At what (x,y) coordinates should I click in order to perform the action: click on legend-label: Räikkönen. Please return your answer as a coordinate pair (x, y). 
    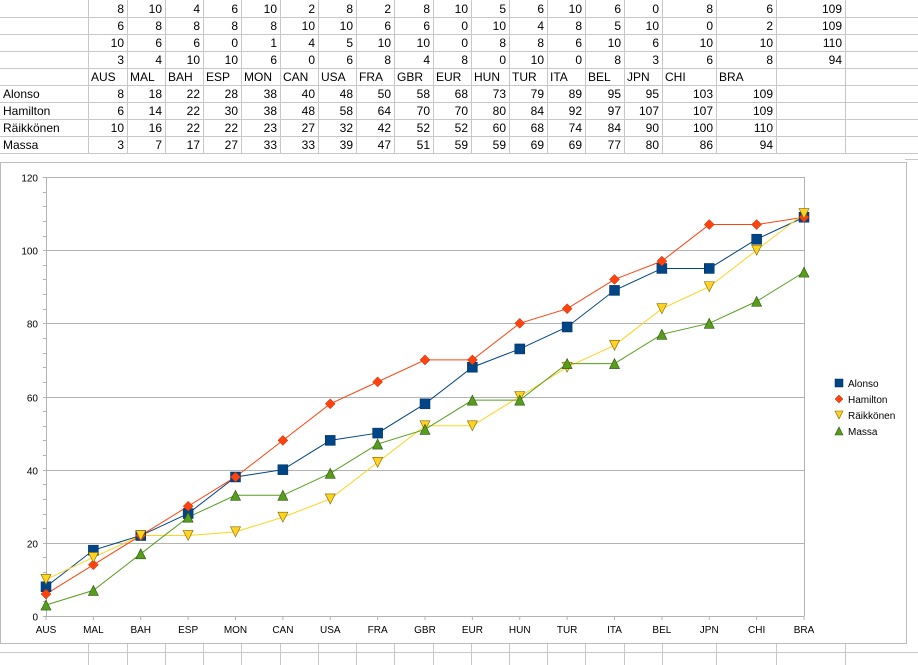
    Looking at the image, I should click on (871, 416).